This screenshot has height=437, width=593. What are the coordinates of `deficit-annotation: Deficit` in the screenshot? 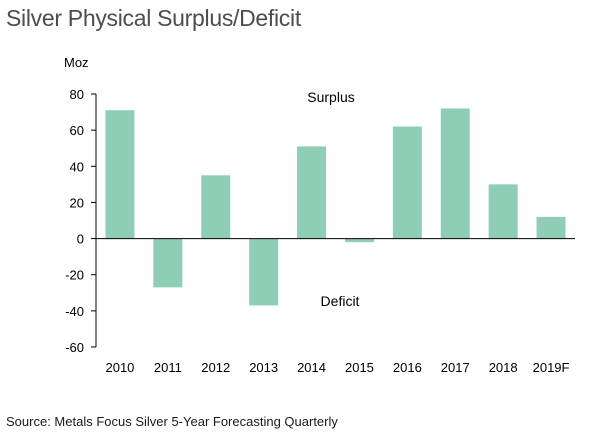 It's located at (340, 301).